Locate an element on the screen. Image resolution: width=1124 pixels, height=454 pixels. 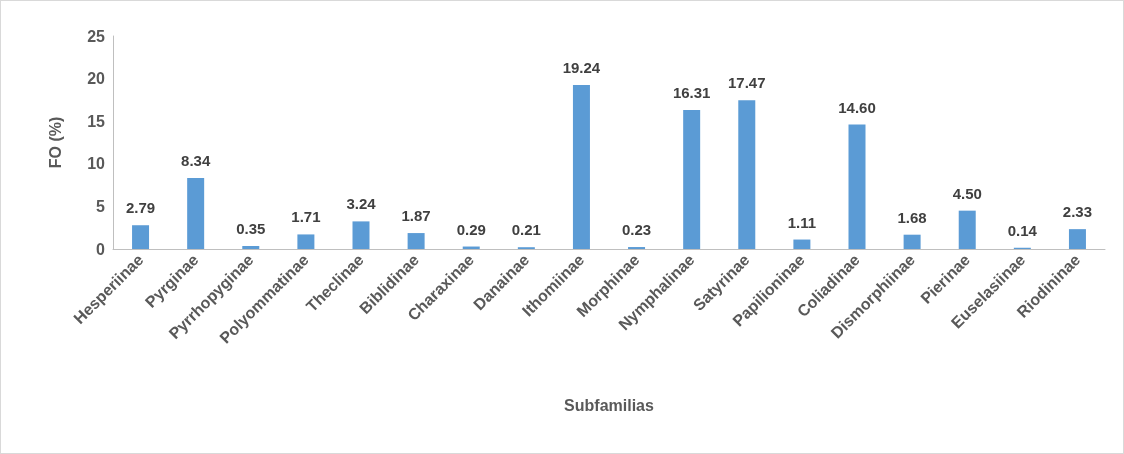
data-label: 1.11 is located at coordinates (802, 222).